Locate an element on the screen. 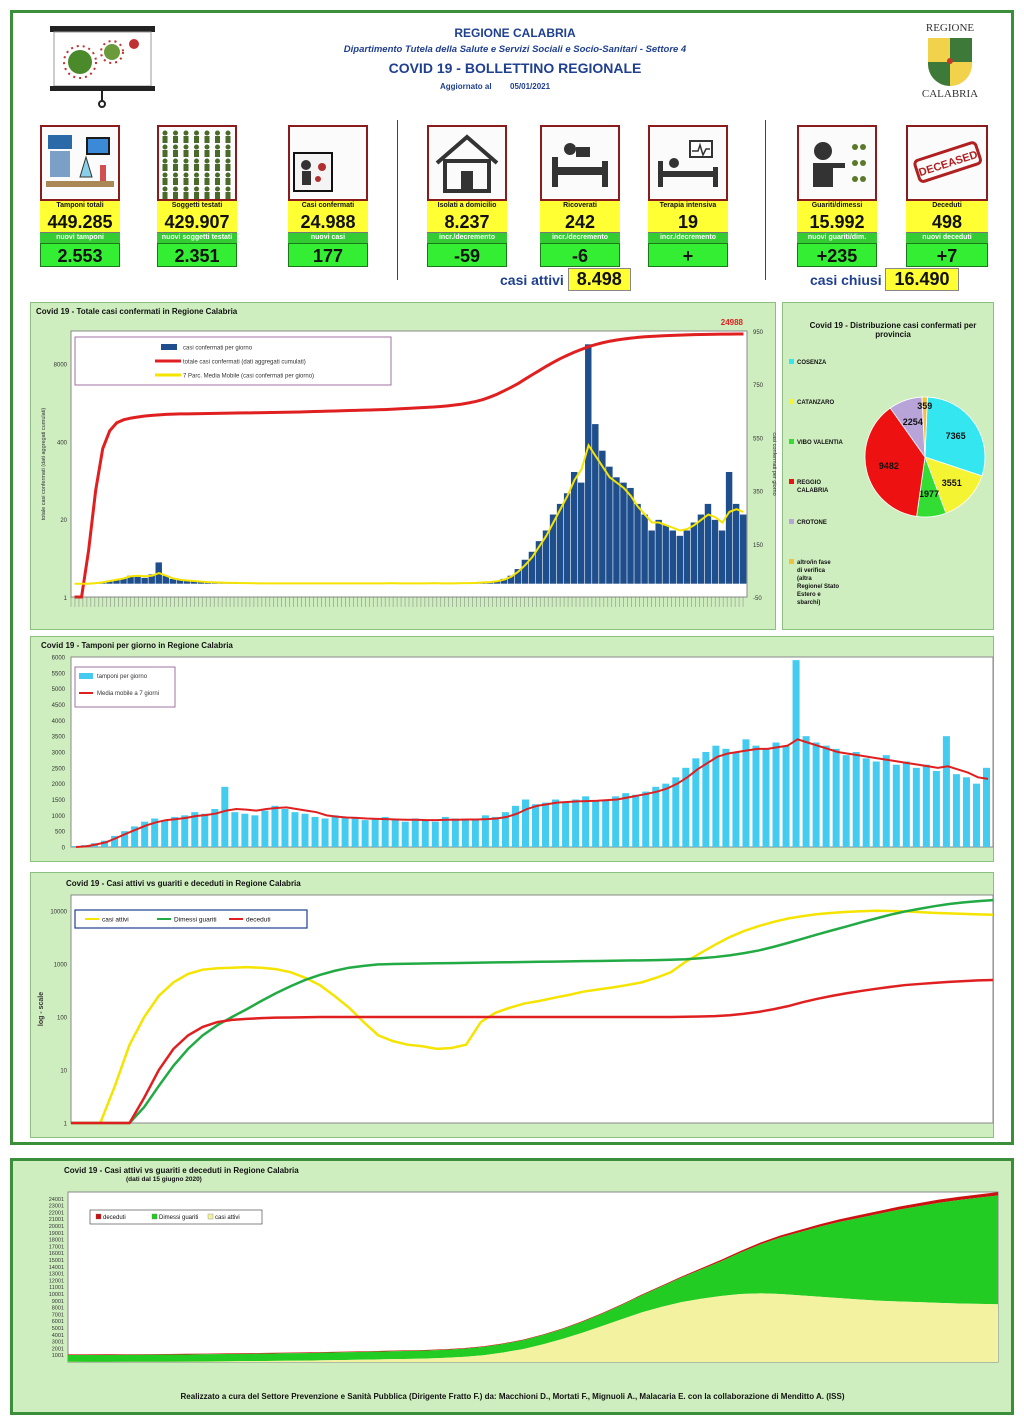 The height and width of the screenshot is (1425, 1024). y-tick-label: 20001 is located at coordinates (56, 1227).